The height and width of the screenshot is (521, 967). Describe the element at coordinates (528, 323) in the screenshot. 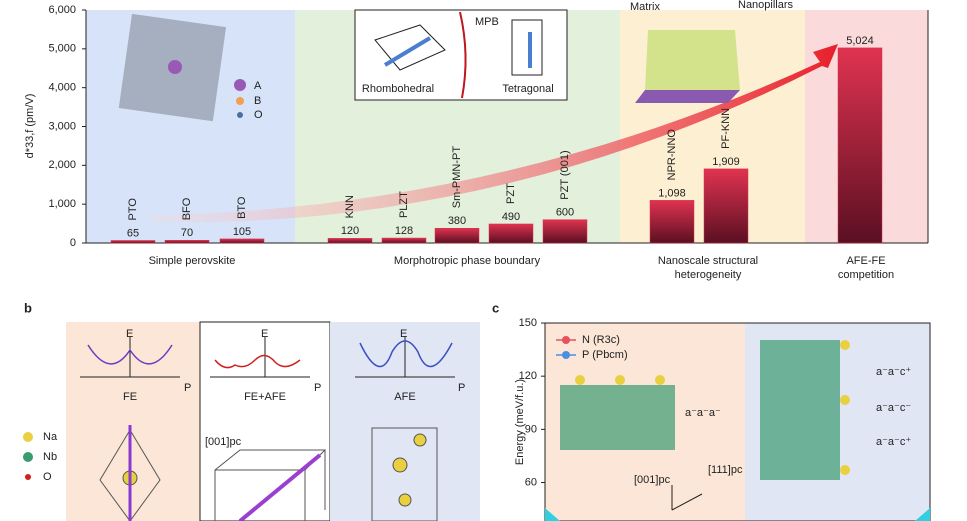

I see `y-tick-label: 150` at that location.